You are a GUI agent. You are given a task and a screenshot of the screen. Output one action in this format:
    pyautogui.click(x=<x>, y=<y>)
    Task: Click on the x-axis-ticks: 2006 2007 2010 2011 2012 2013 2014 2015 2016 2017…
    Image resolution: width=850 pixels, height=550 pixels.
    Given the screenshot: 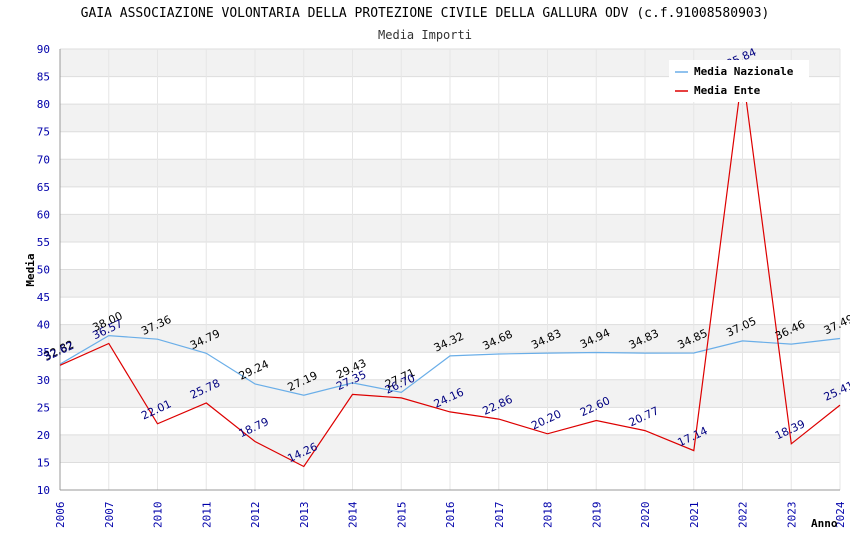 What is the action you would take?
    pyautogui.click(x=450, y=514)
    